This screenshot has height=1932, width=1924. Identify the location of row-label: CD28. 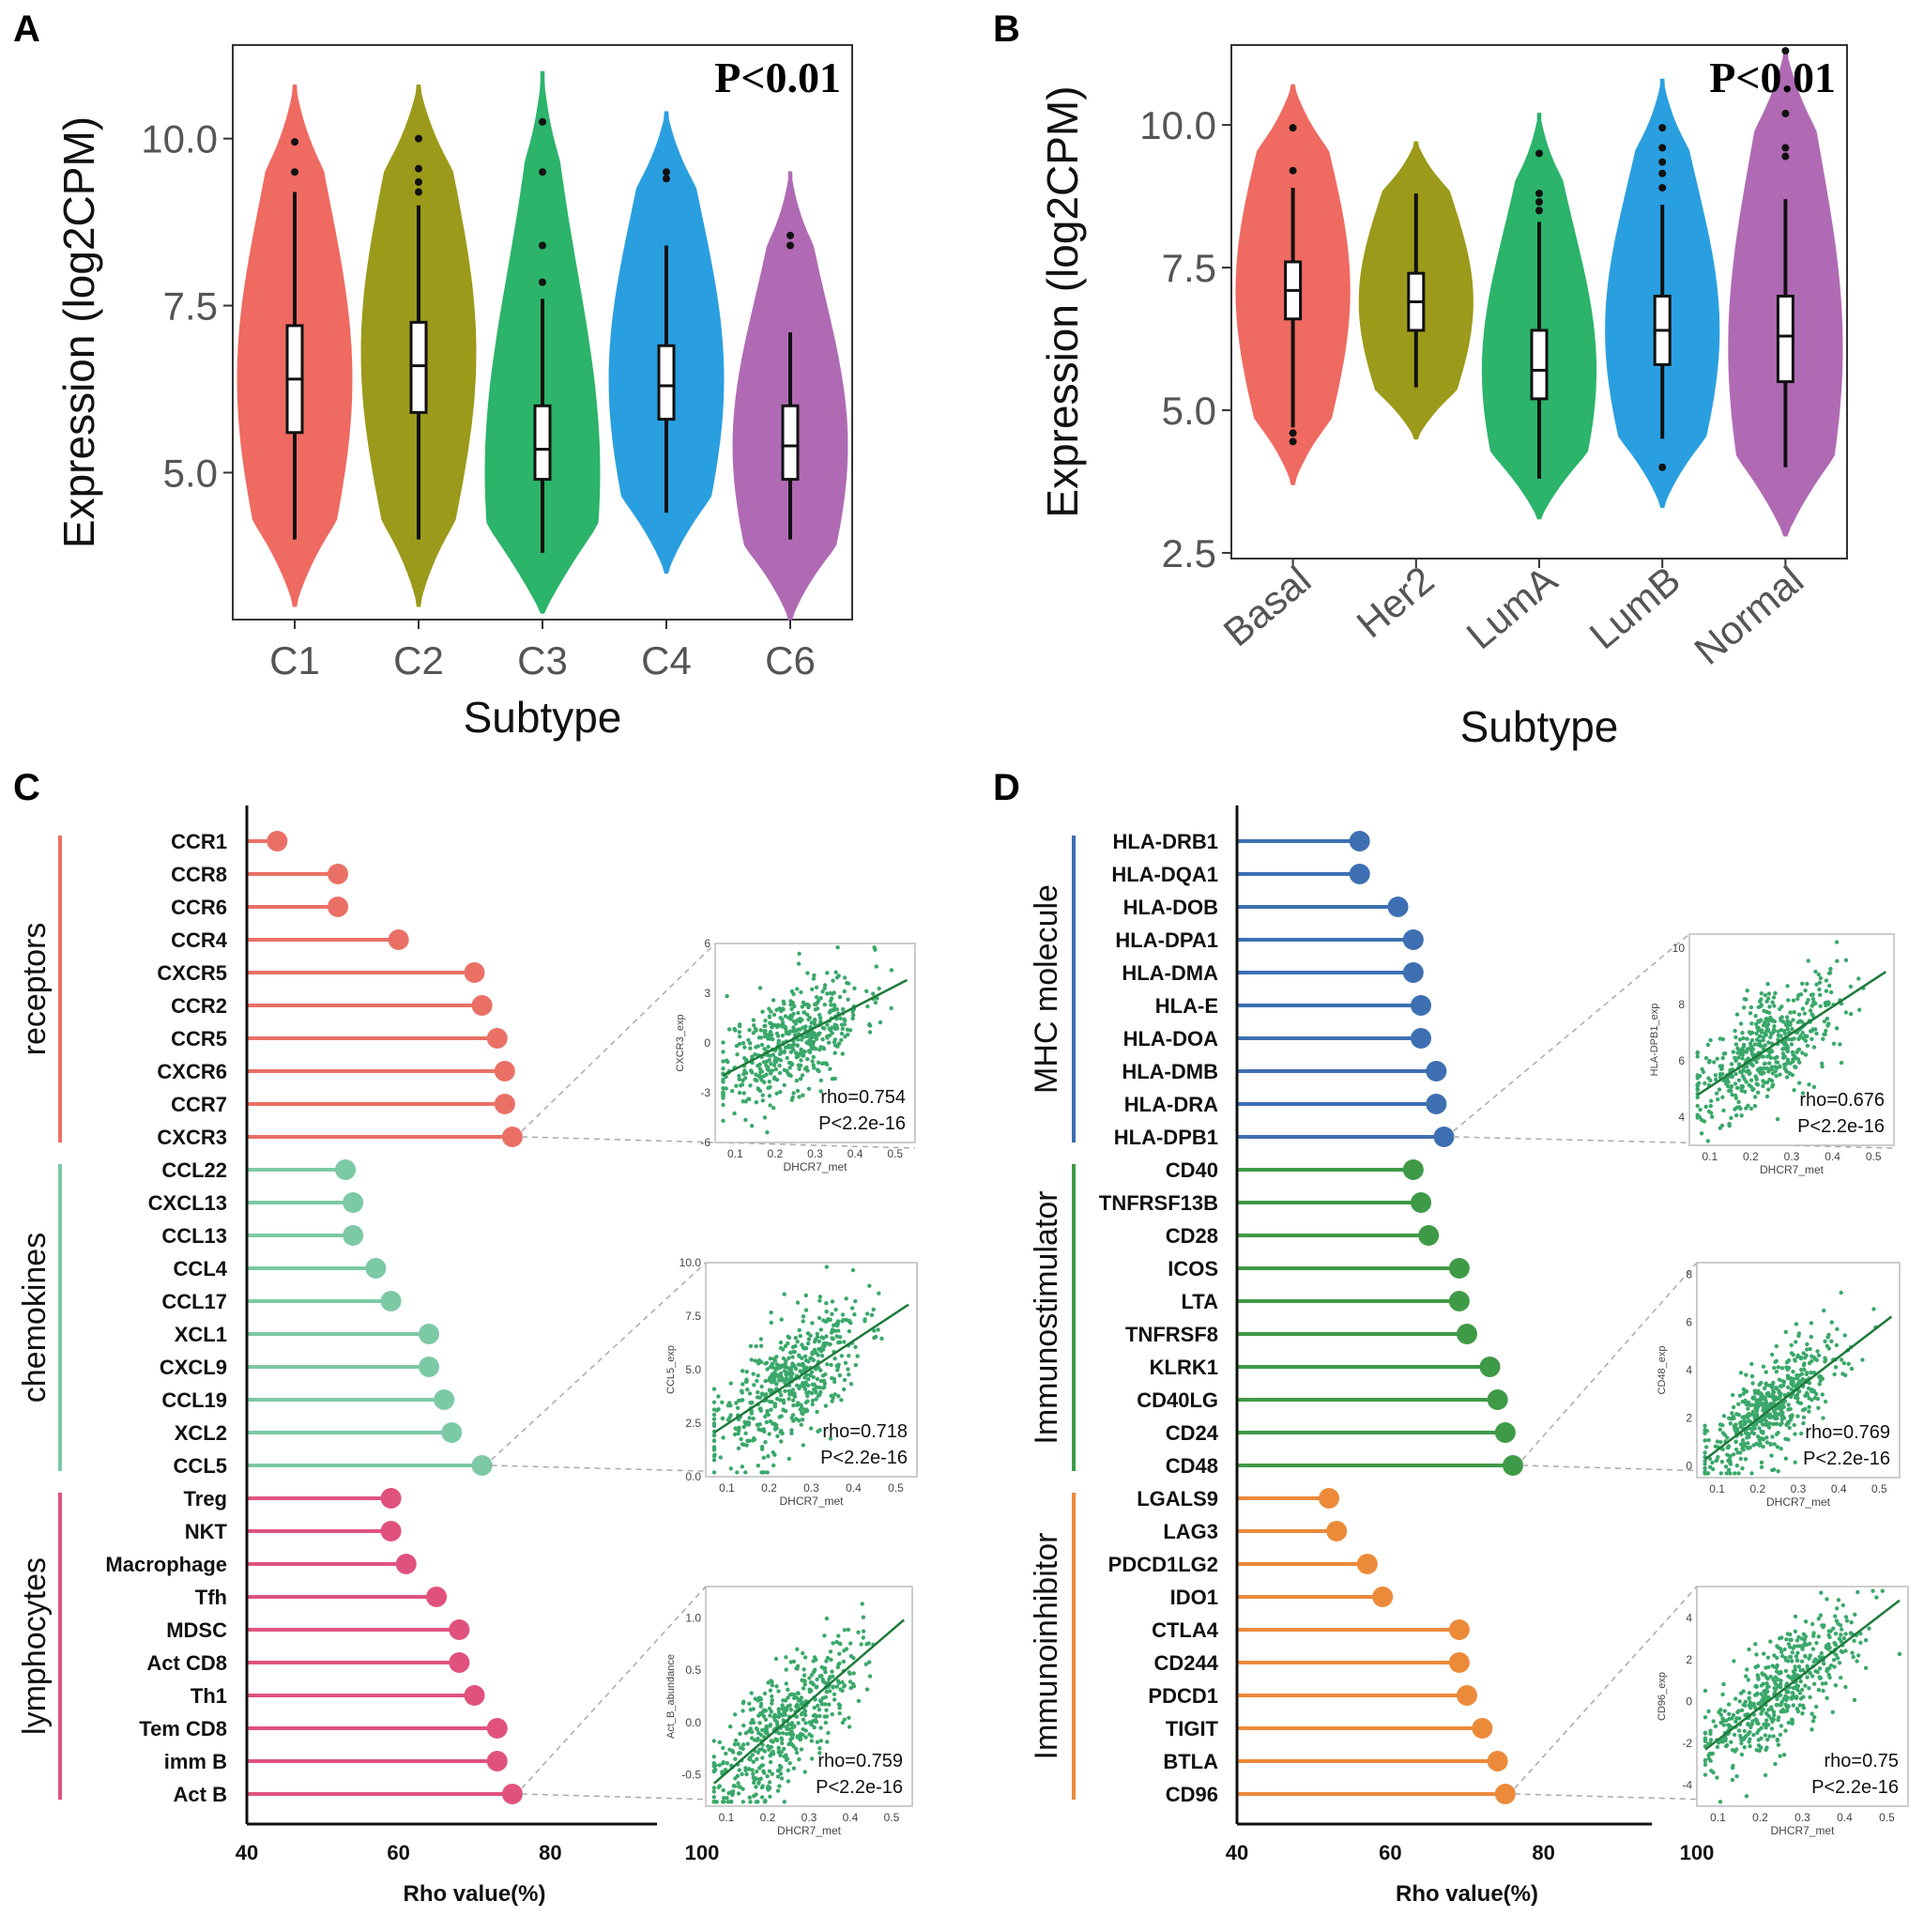
(1192, 1236).